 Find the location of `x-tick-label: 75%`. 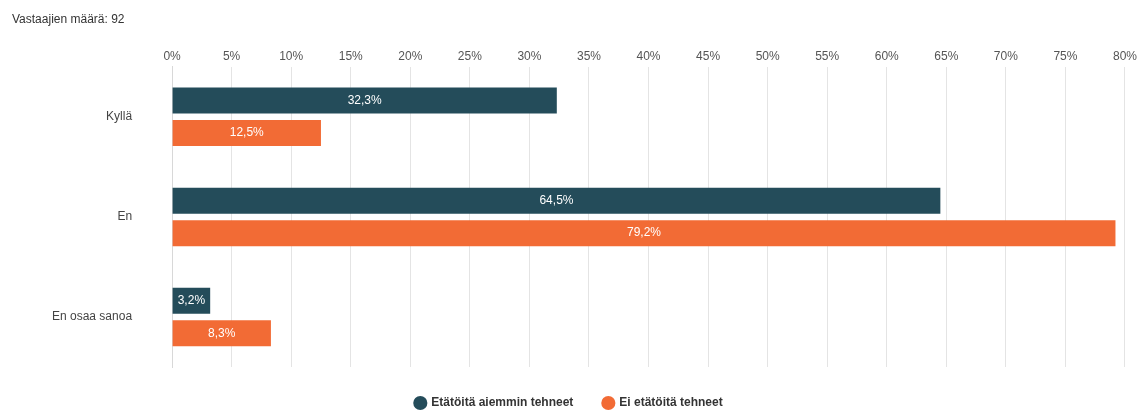

x-tick-label: 75% is located at coordinates (1065, 55).